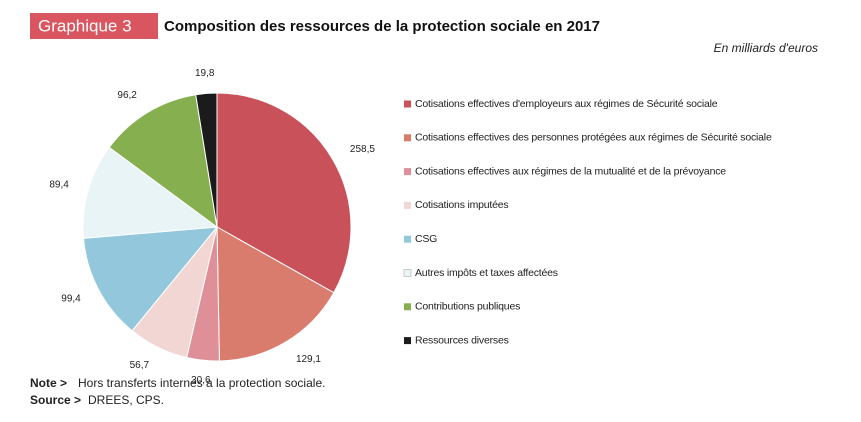 This screenshot has width=861, height=422. Describe the element at coordinates (85, 25) in the screenshot. I see `badge: Graphique 3` at that location.